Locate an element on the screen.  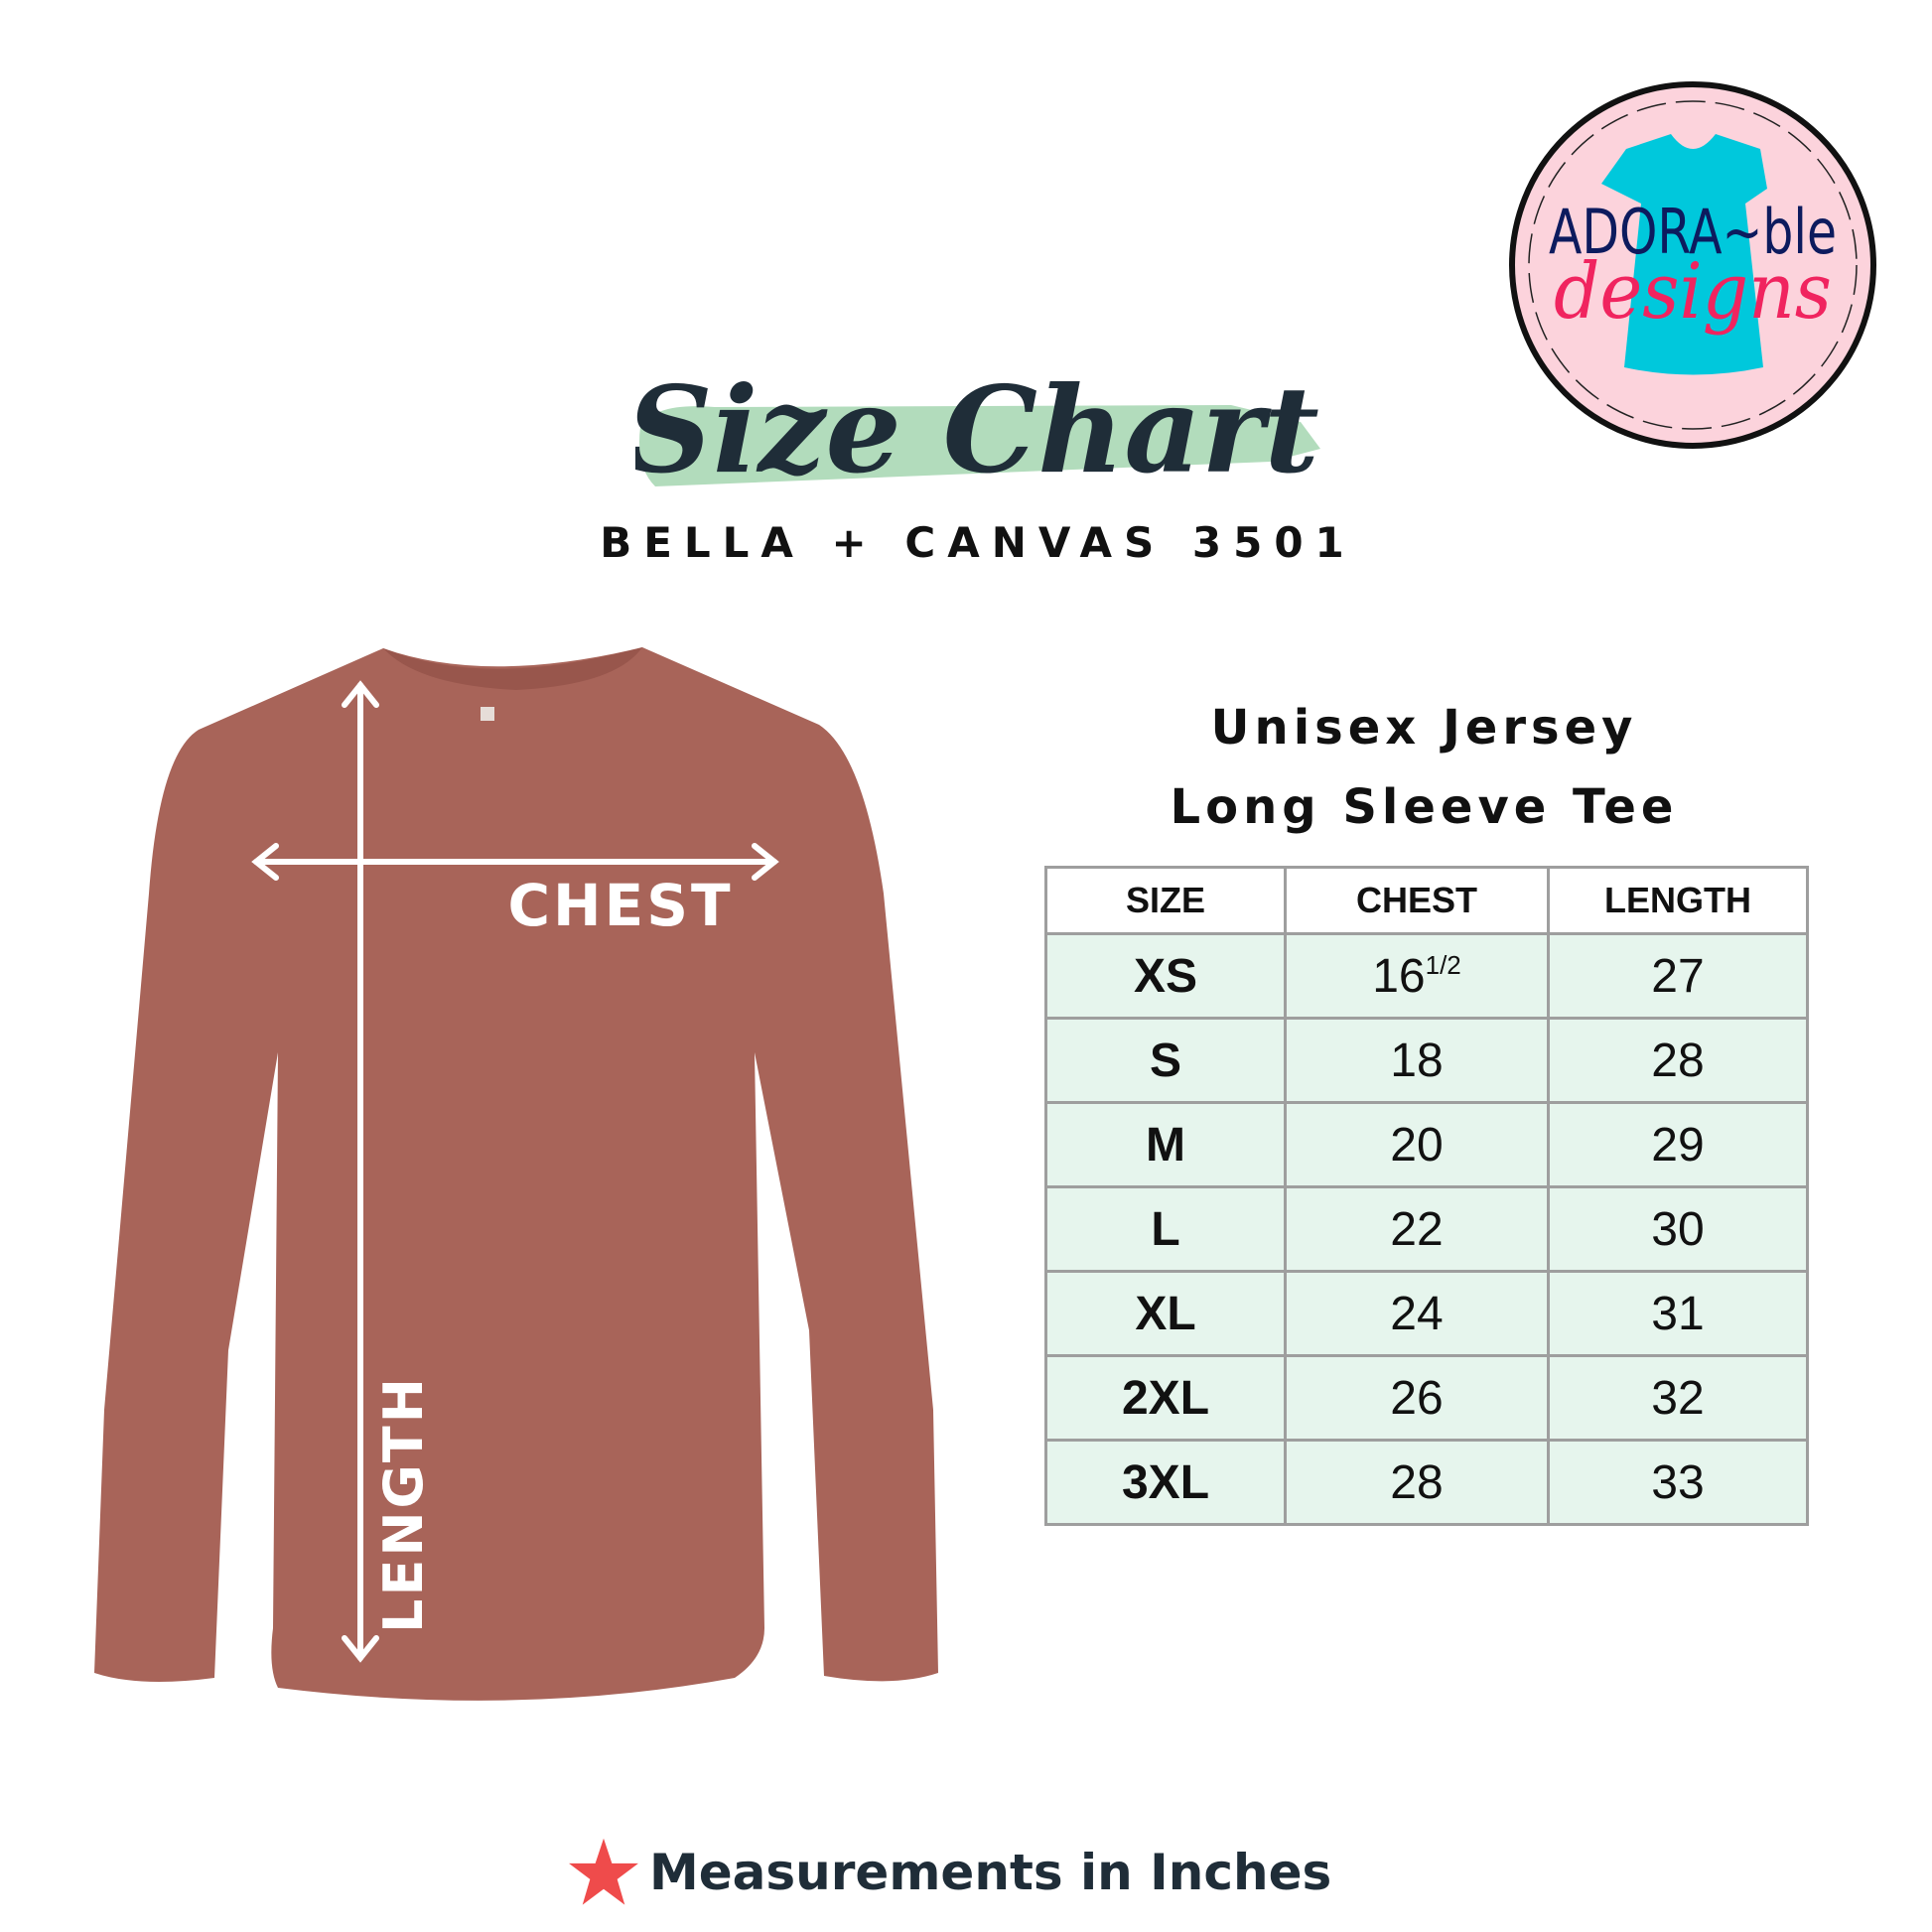
product-name-line2: Long Sleeve Tee is located at coordinates (1425, 807).